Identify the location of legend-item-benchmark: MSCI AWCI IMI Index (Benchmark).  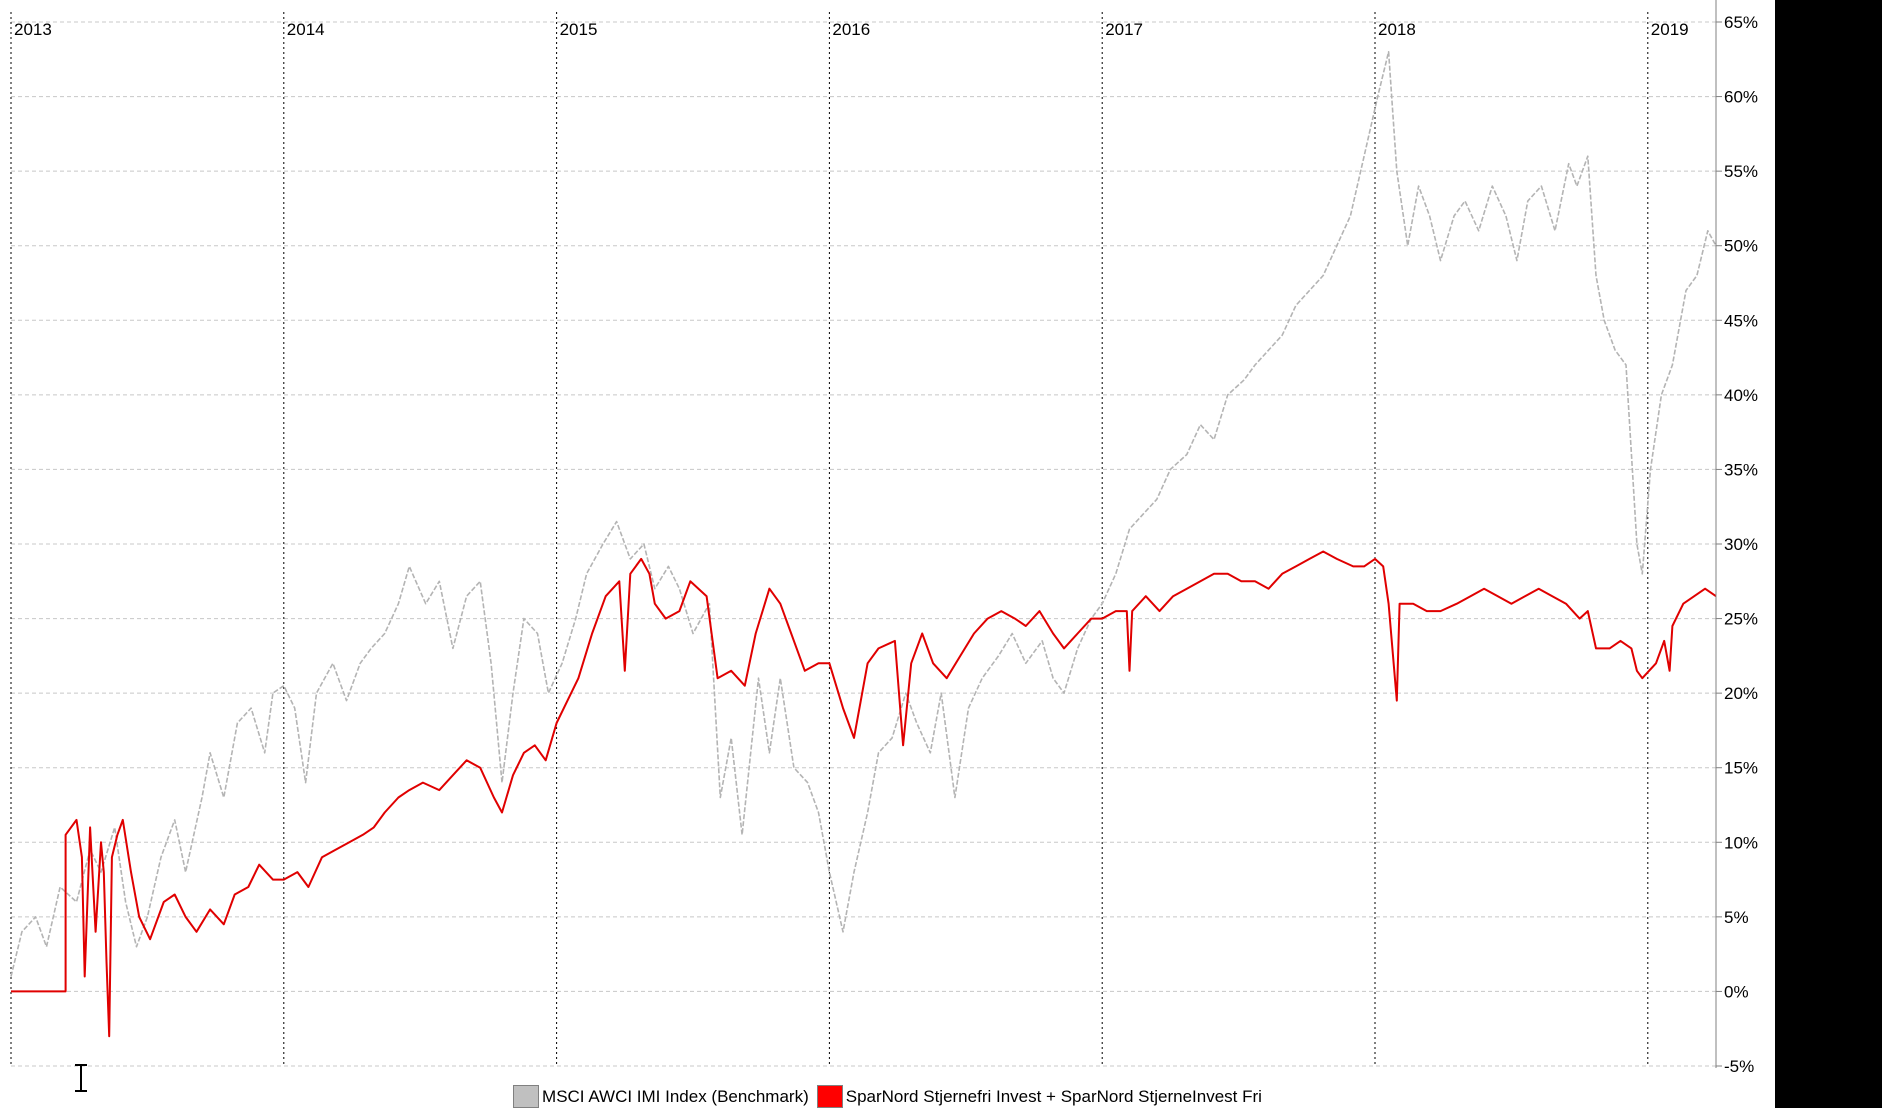
(661, 1096).